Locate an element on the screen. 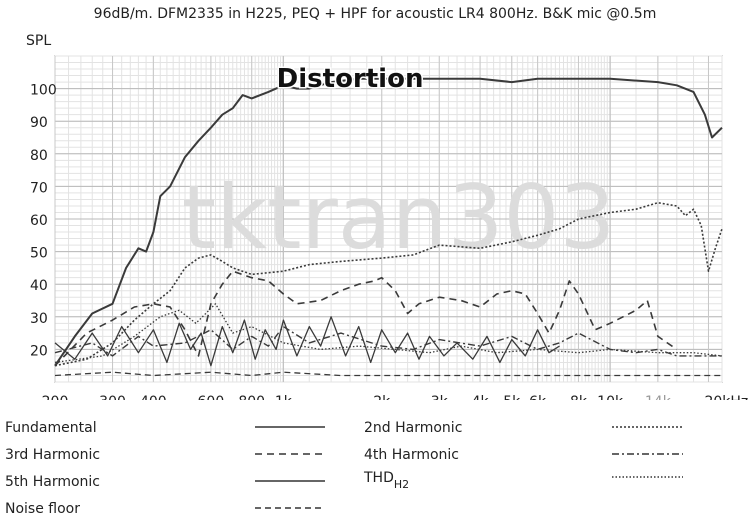 This screenshot has width=750, height=526. y-tick-label: 100 is located at coordinates (43, 91).